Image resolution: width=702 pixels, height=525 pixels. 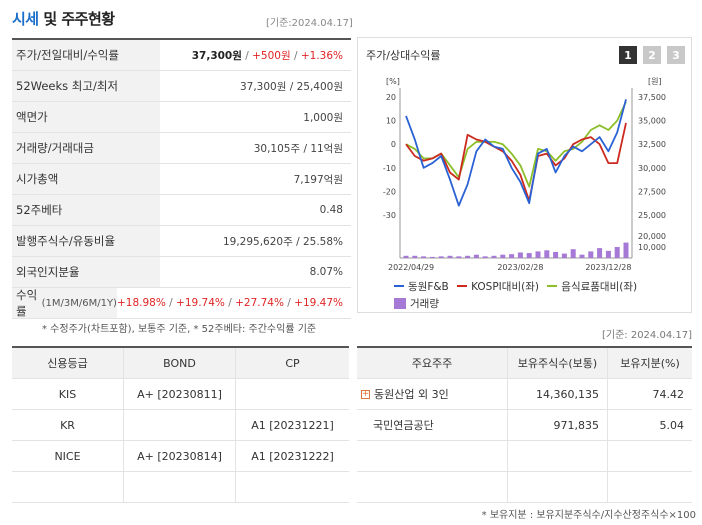 I want to click on left-tick-label: -10, so click(x=389, y=168).